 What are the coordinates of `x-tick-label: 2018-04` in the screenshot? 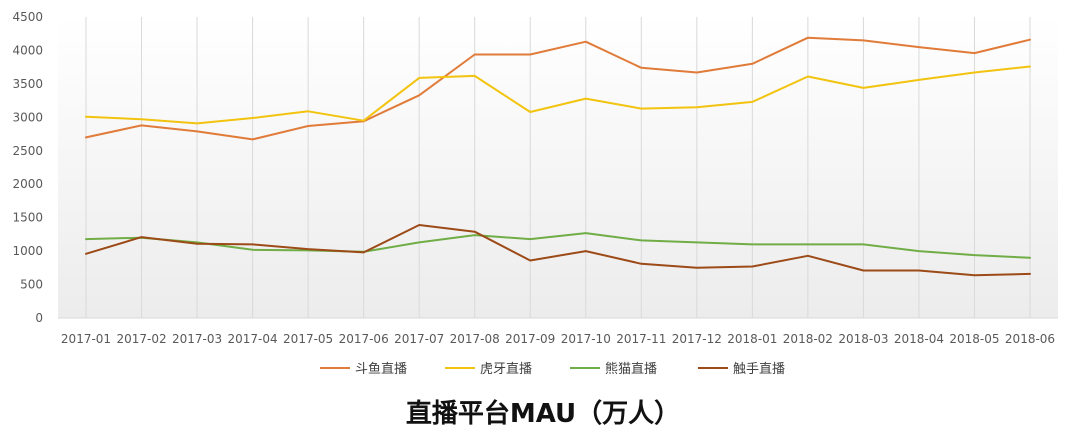 It's located at (919, 339).